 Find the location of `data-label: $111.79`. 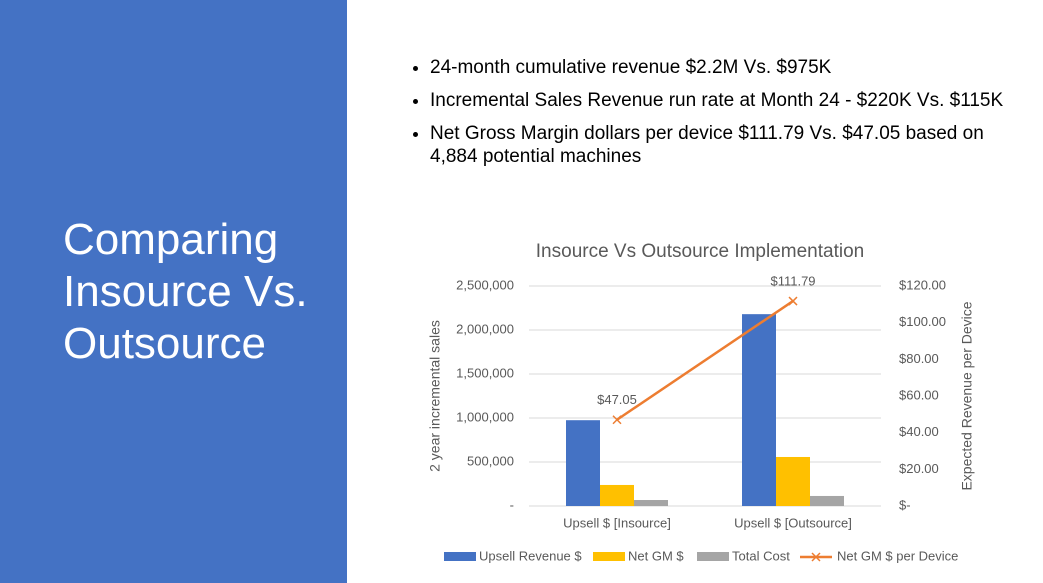

data-label: $111.79 is located at coordinates (792, 280).